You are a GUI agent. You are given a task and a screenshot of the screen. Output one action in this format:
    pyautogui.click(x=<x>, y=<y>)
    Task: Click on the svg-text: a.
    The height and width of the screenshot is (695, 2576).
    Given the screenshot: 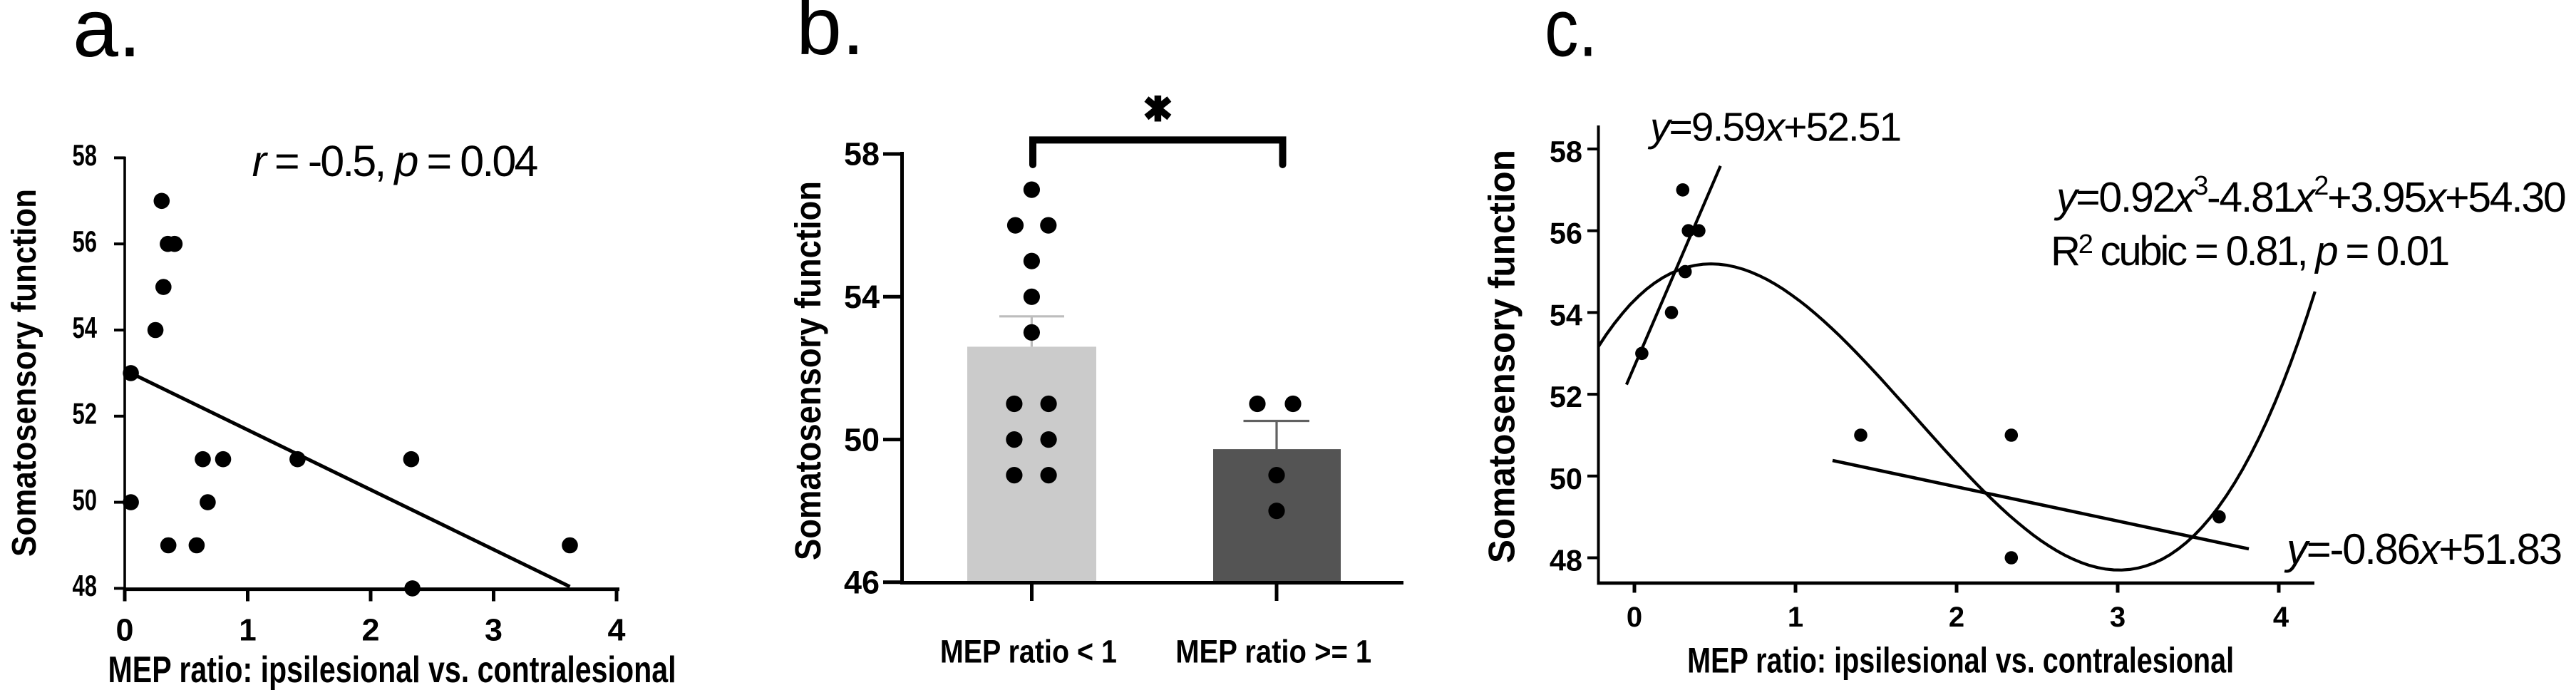 What is the action you would take?
    pyautogui.click(x=107, y=37)
    